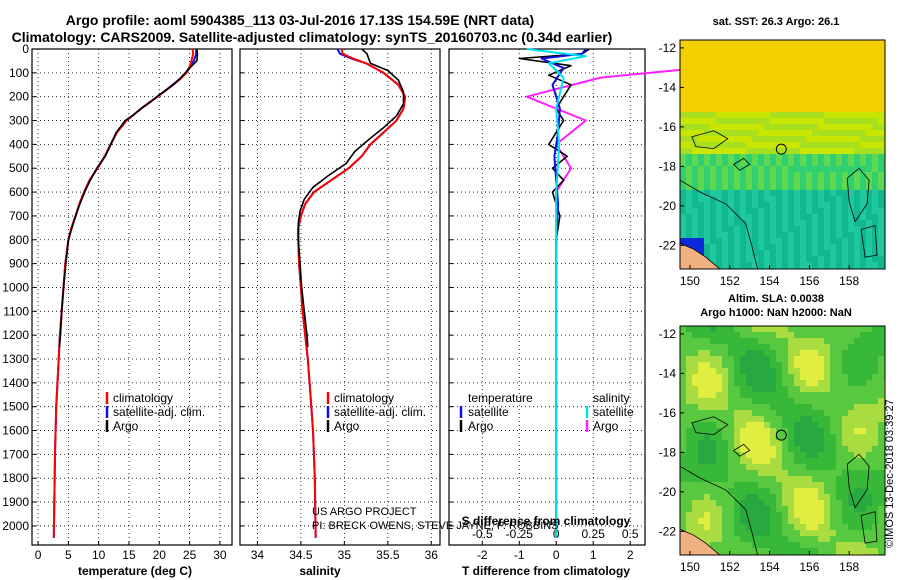 The image size is (900, 580). I want to click on map-y-tick-label: -14, so click(668, 87).